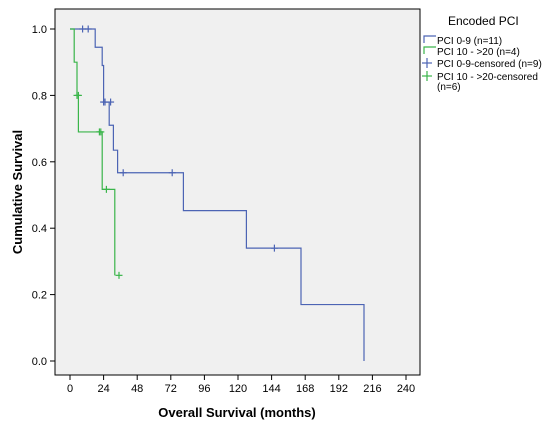  I want to click on x-tick-label: 24, so click(103, 389).